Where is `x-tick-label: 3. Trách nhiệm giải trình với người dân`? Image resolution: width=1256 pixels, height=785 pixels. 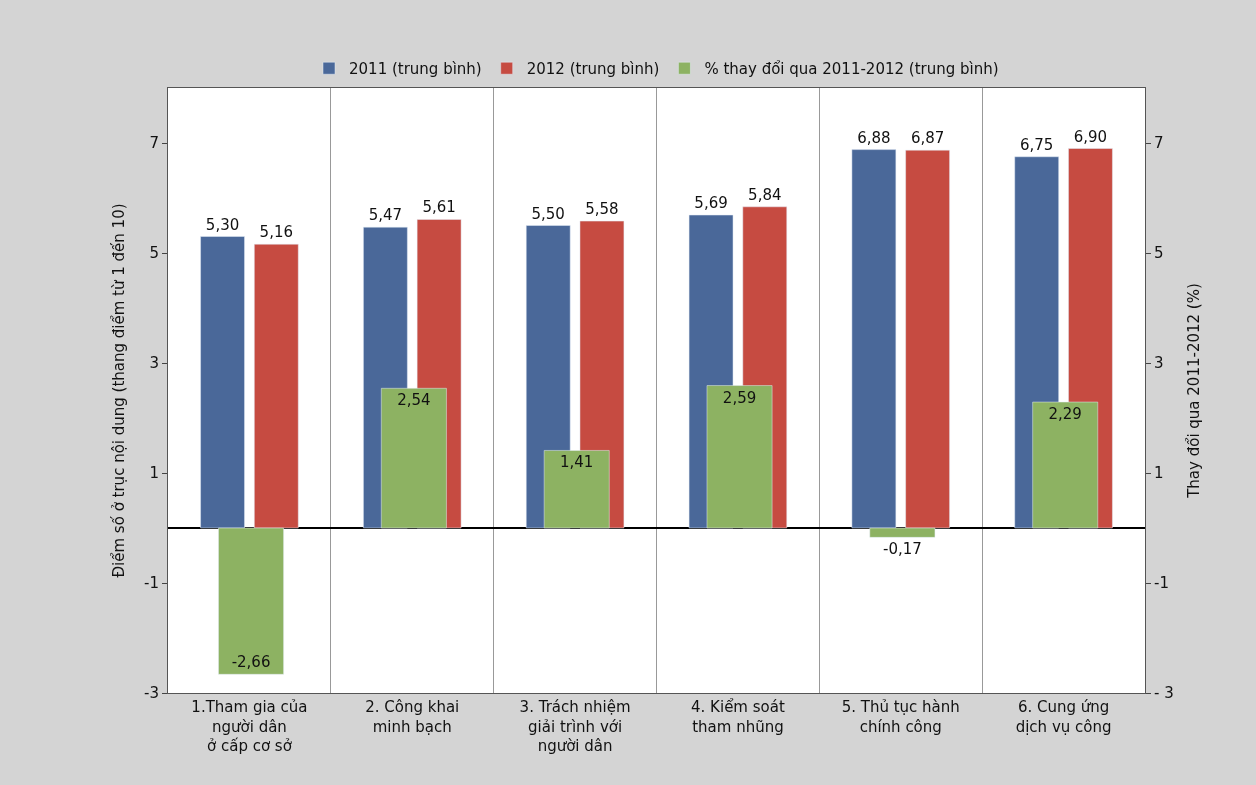
x-tick-label: 3. Trách nhiệm giải trình với người dân is located at coordinates (575, 726).